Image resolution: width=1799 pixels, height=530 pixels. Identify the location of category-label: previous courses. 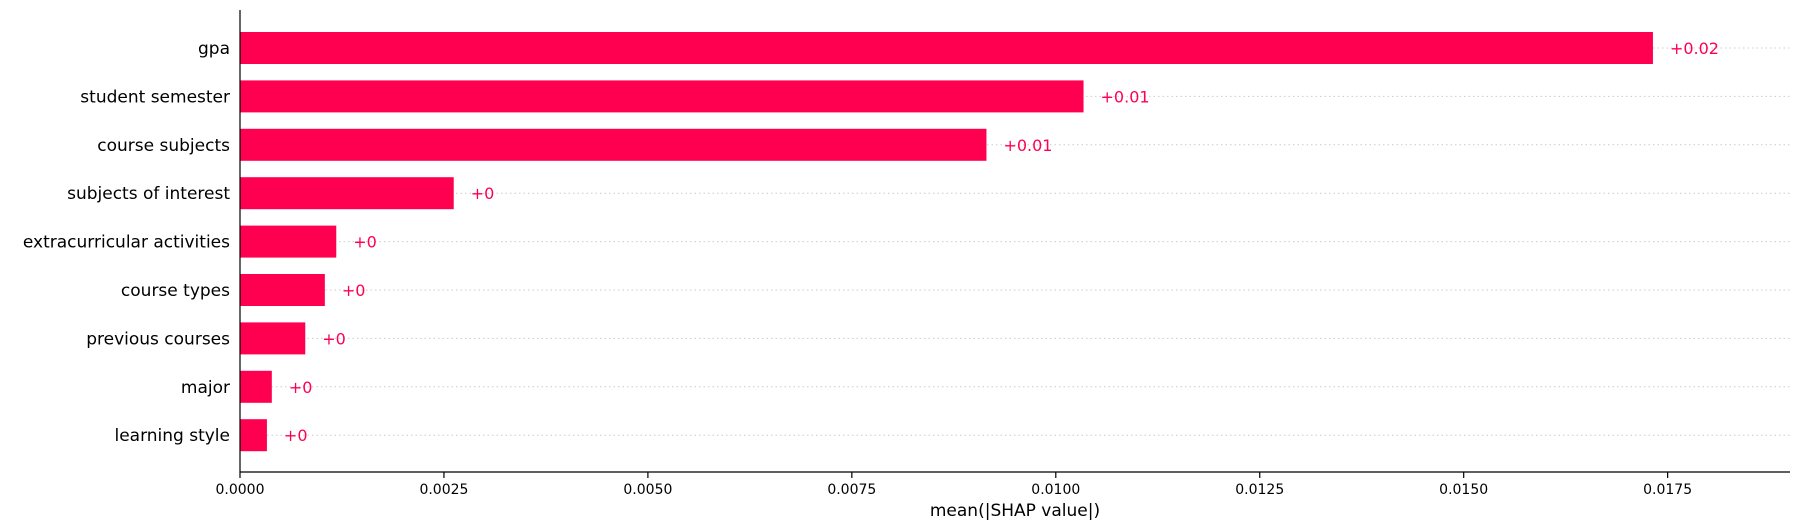
(158, 339).